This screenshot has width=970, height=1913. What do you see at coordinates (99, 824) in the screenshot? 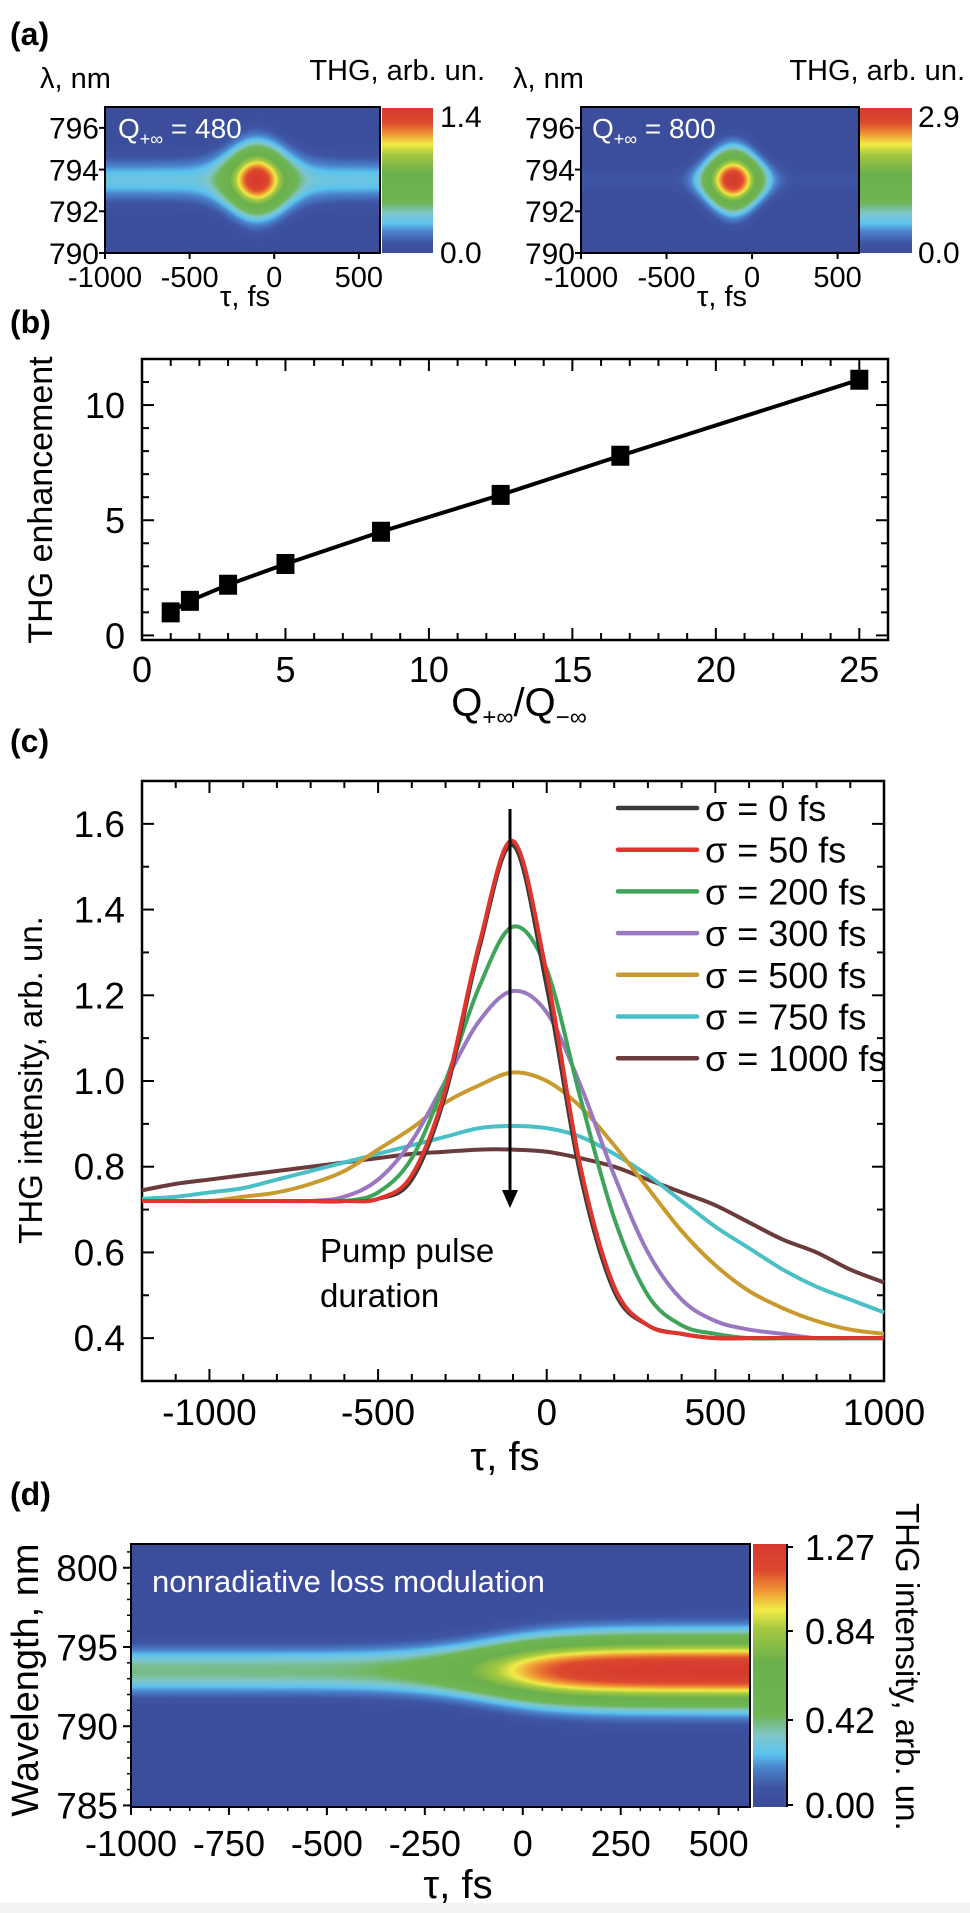
I see `c-ytick-label: 1.6` at bounding box center [99, 824].